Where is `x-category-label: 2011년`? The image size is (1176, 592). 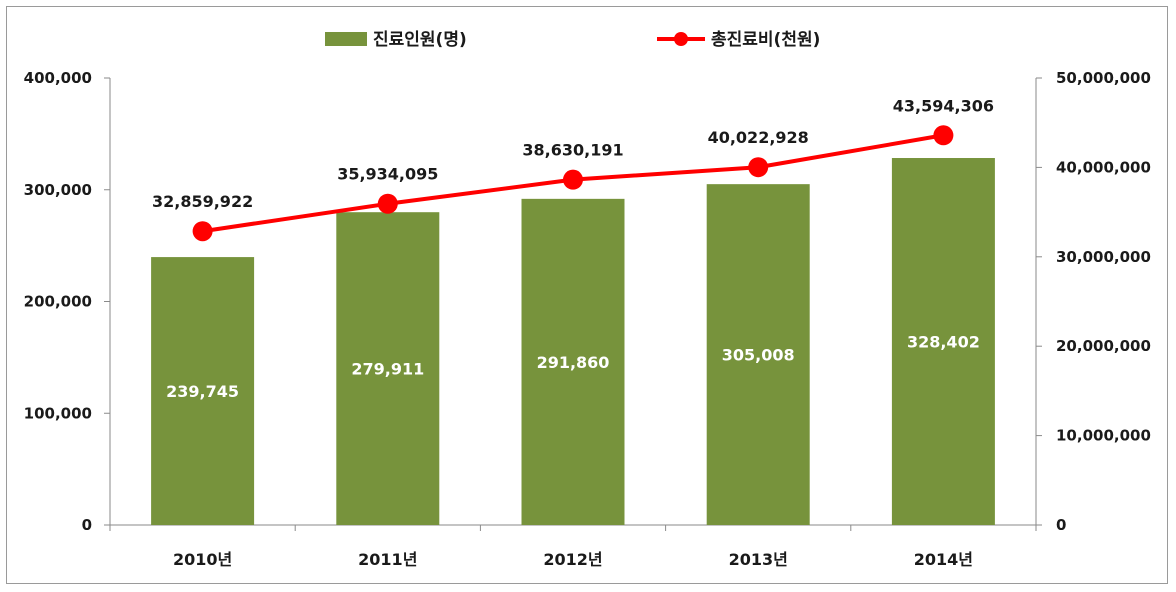
x-category-label: 2011년 is located at coordinates (387, 559).